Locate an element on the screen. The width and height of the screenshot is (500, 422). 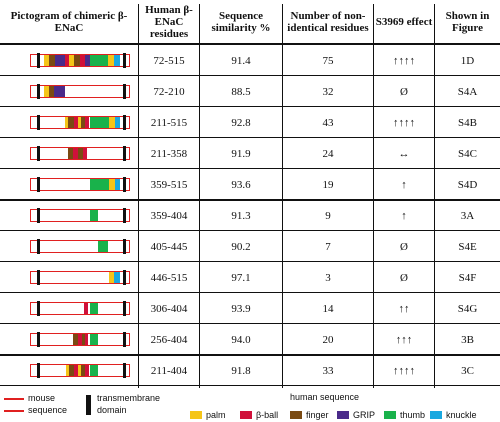
cell-residues: 306-404 is located at coordinates (169, 308).